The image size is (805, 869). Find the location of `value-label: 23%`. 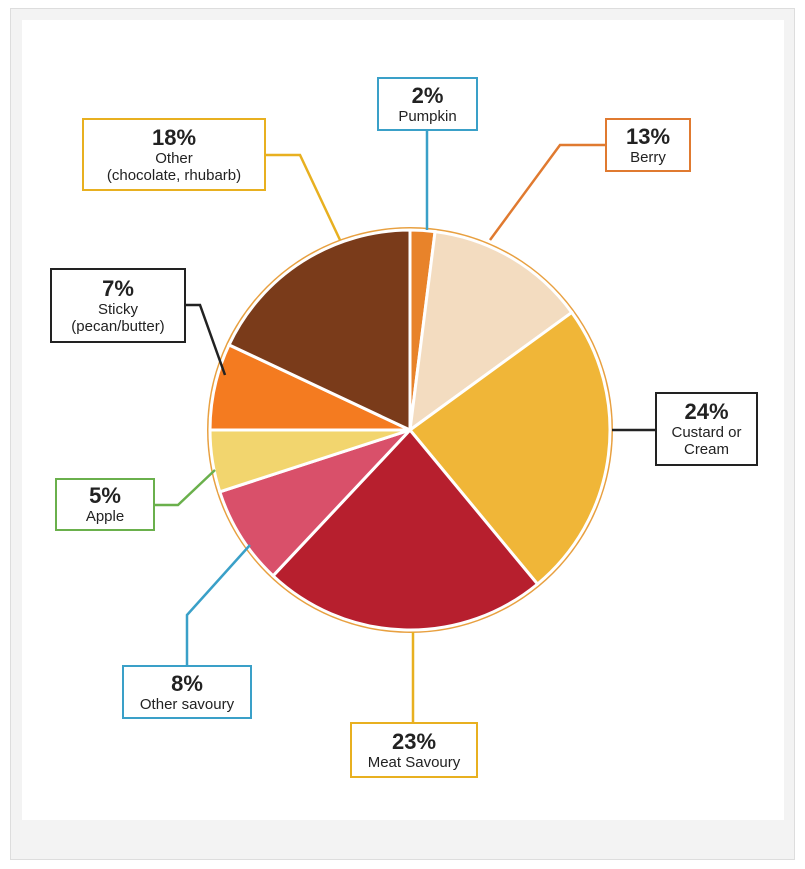

value-label: 23% is located at coordinates (414, 741).